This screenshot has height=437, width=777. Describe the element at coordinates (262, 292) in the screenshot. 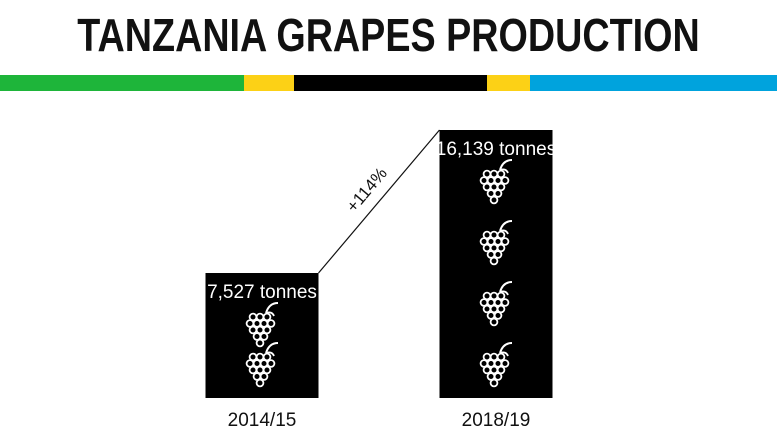

I see `value-label: 7,527 tonnes` at that location.